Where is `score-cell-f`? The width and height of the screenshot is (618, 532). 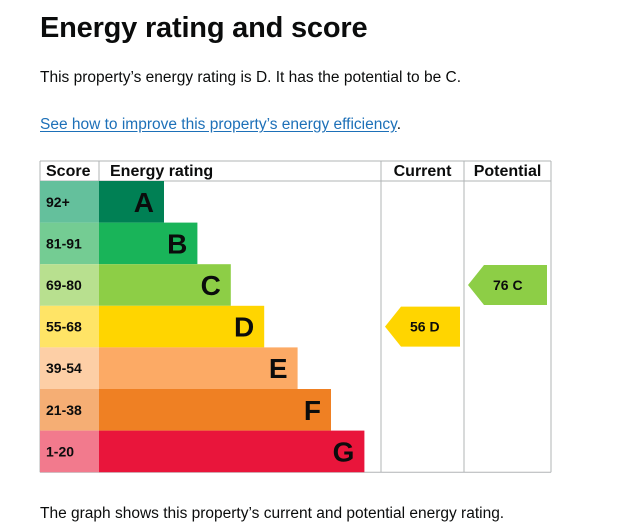
score-cell-f is located at coordinates (69, 410).